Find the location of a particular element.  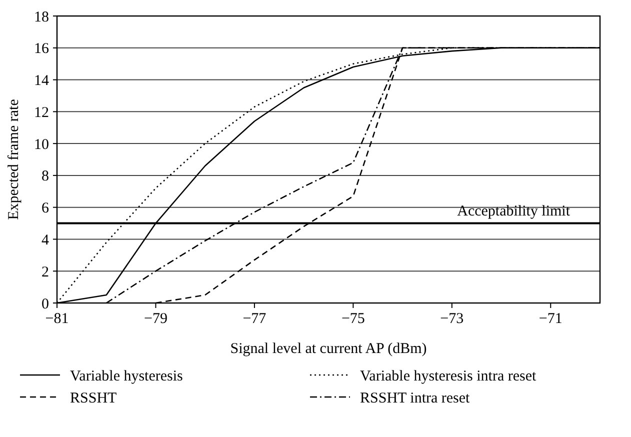

x-tick-label: −77 is located at coordinates (254, 319).